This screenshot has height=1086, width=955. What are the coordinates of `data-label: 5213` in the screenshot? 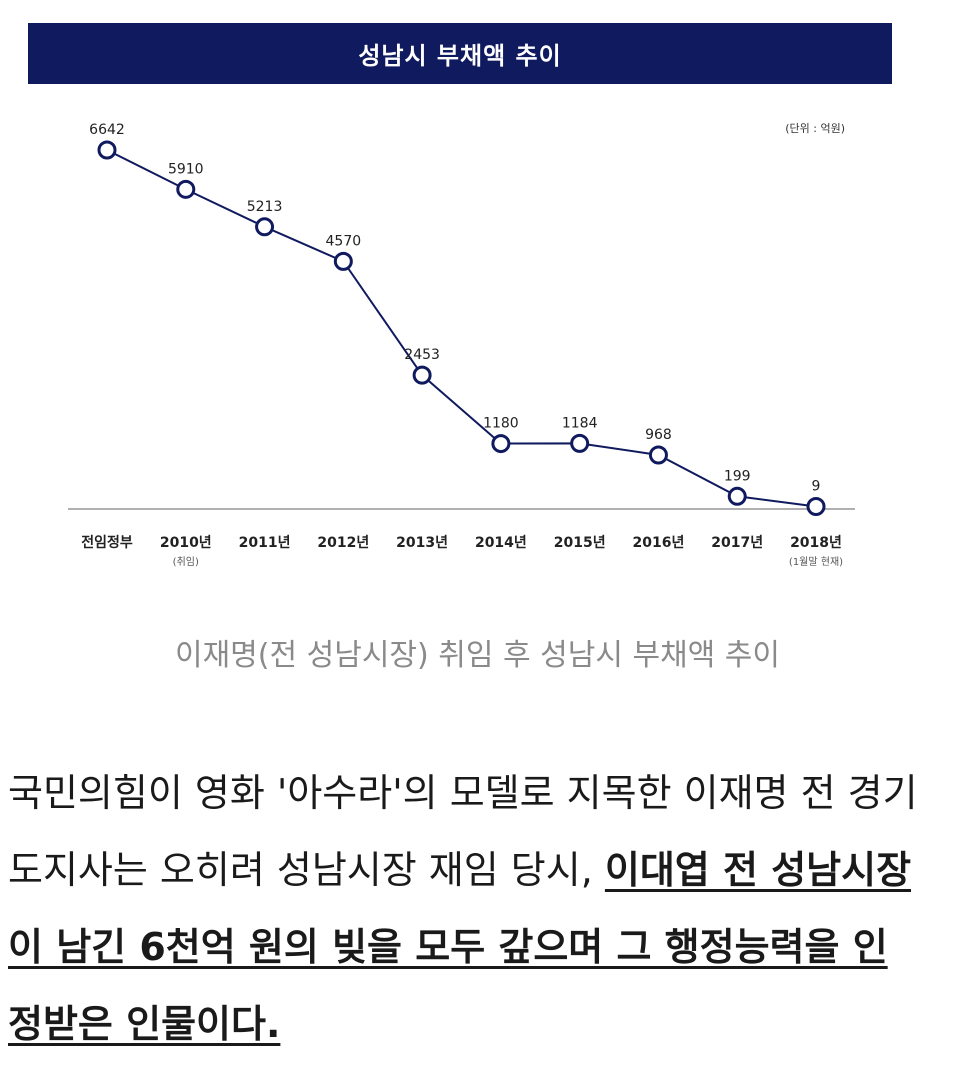 It's located at (265, 207).